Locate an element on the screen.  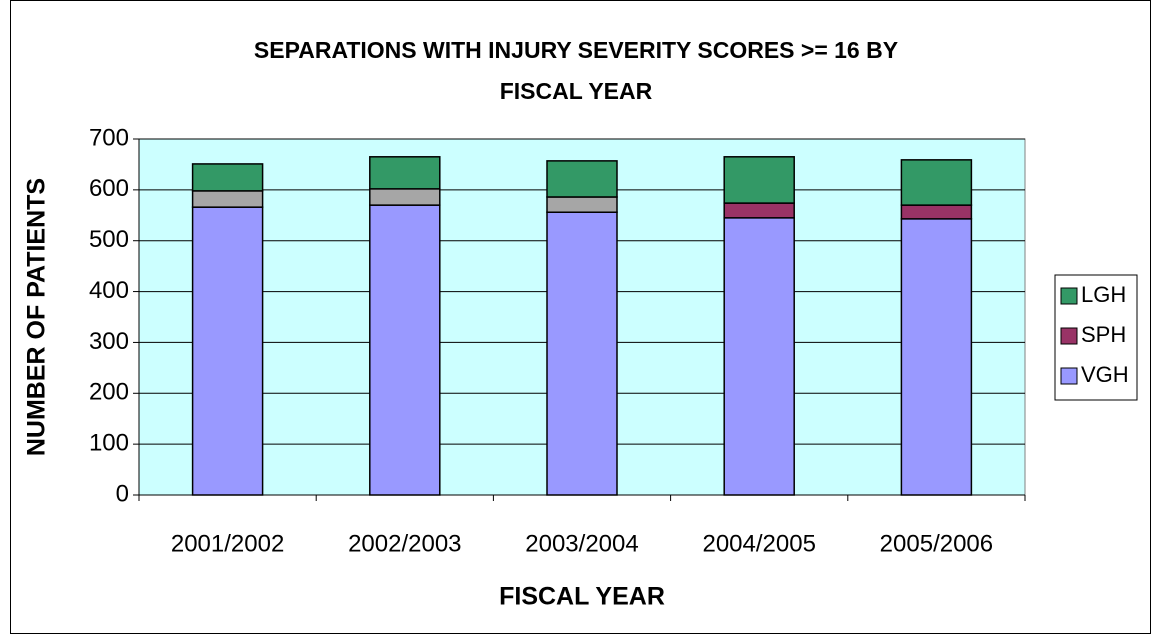
x-tick-label: 2005/2006 is located at coordinates (936, 543).